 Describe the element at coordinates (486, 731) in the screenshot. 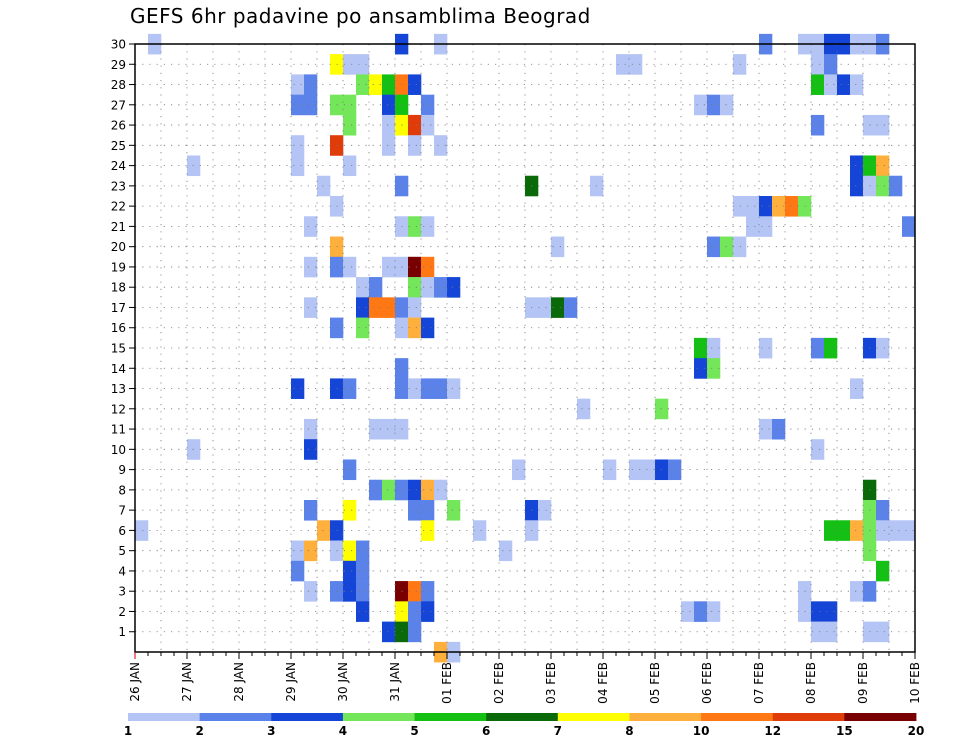

I see `legend-label: 6` at that location.